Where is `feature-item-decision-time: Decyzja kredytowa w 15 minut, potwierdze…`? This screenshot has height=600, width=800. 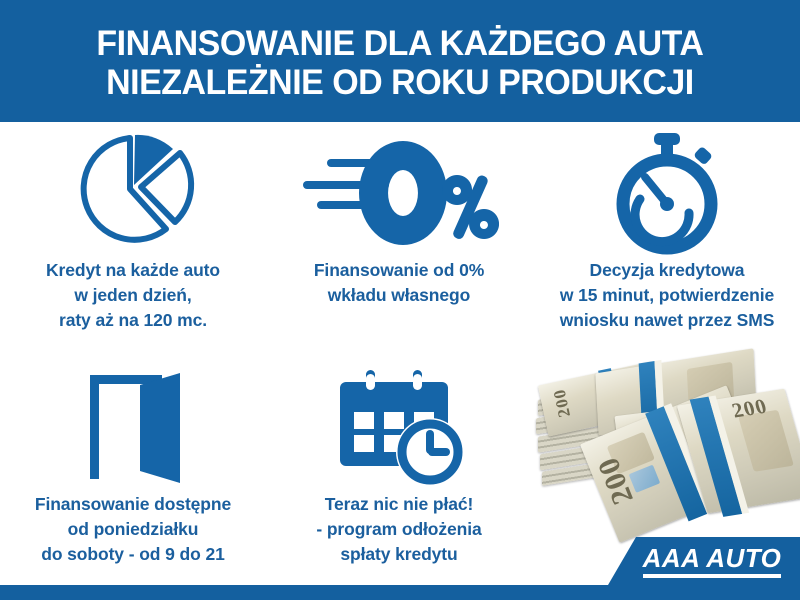
feature-item-decision-time: Decyzja kredytowa w 15 minut, potwierdze… is located at coordinates (667, 244).